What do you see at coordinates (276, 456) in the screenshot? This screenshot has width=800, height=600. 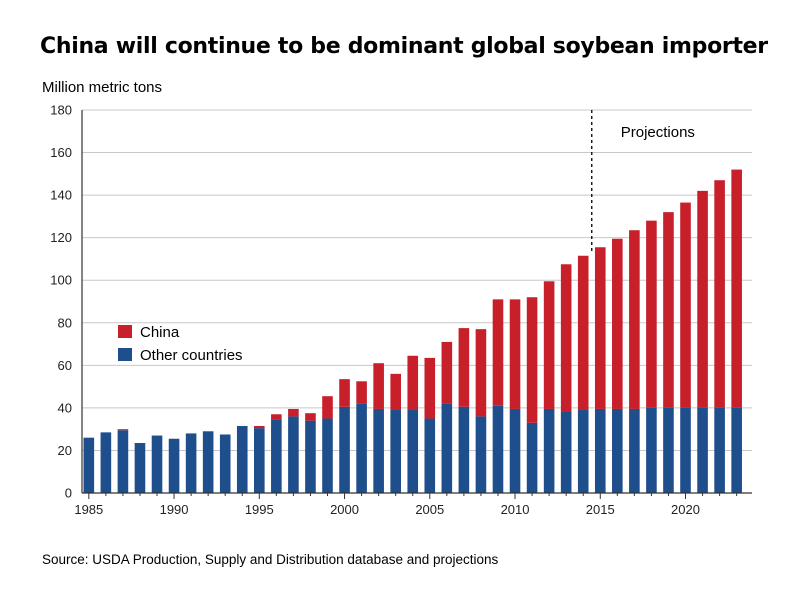 I see `bar-other-1996` at bounding box center [276, 456].